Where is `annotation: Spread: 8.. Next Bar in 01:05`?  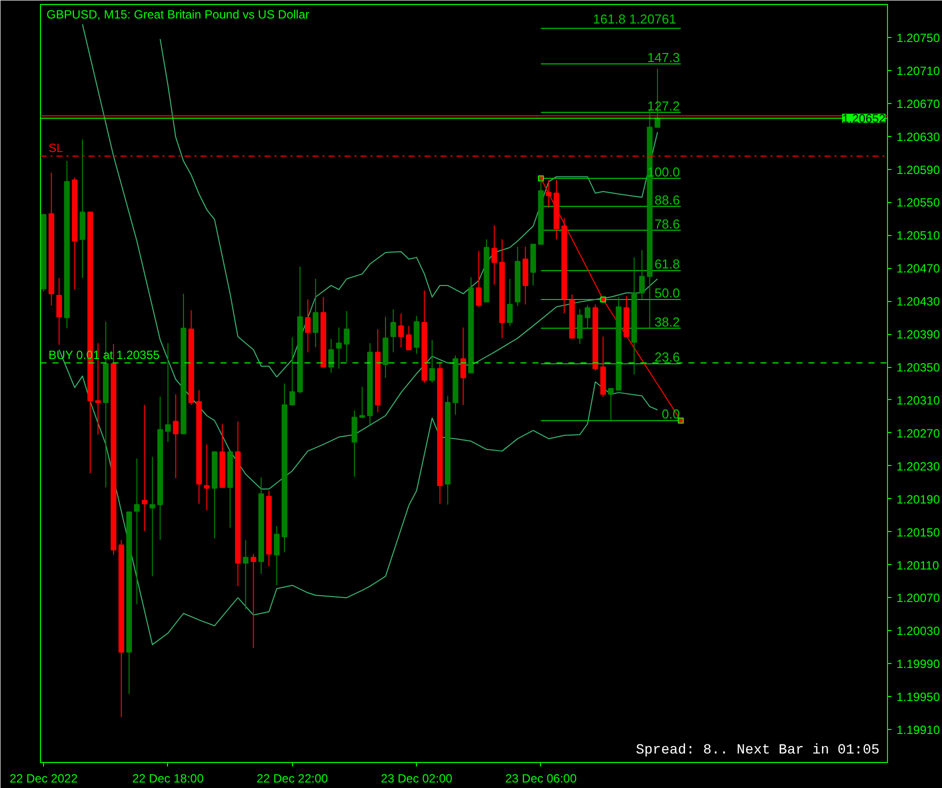 annotation: Spread: 8.. Next Bar in 01:05 is located at coordinates (758, 750).